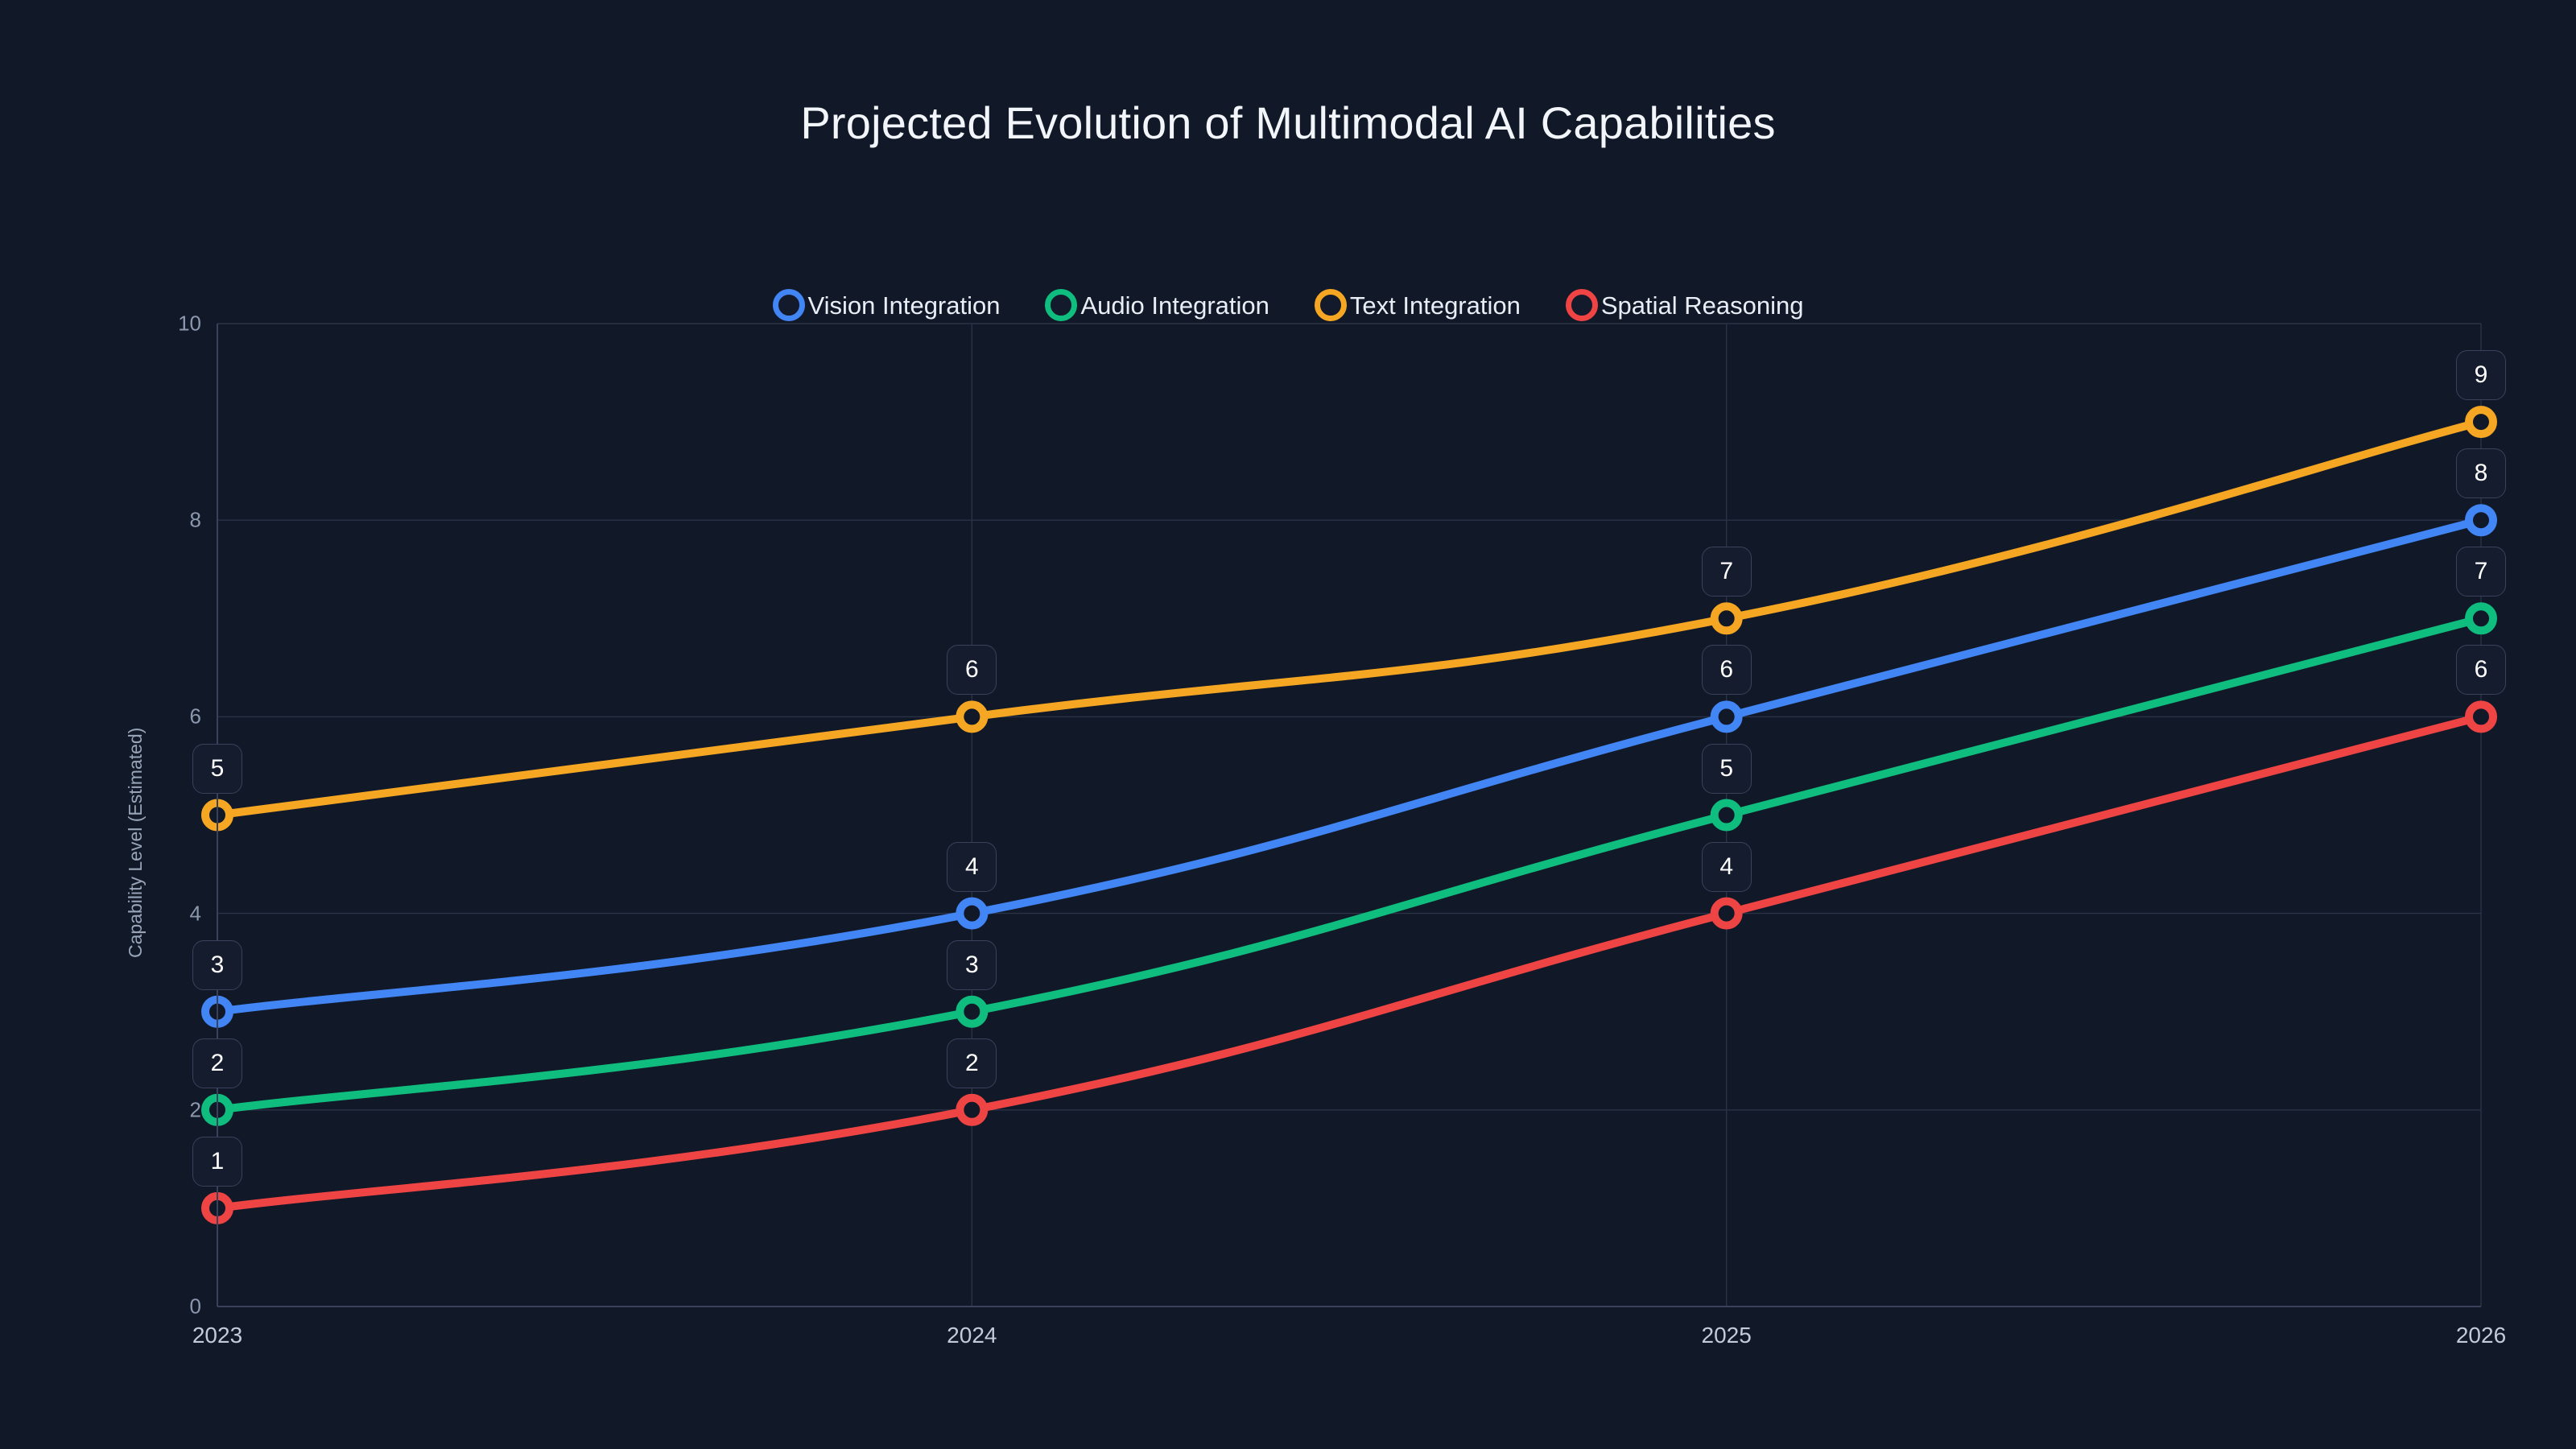  I want to click on y-axis-tick-label: 8, so click(195, 519).